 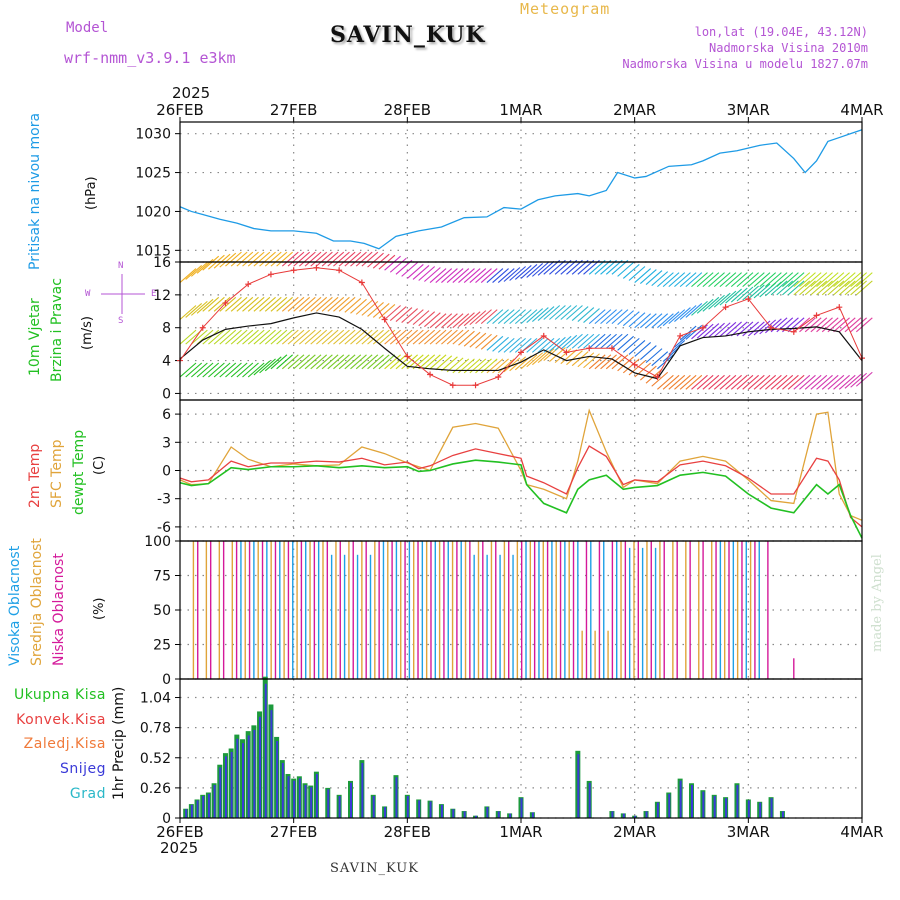 What do you see at coordinates (121, 266) in the screenshot?
I see `wind-rose-n: N` at bounding box center [121, 266].